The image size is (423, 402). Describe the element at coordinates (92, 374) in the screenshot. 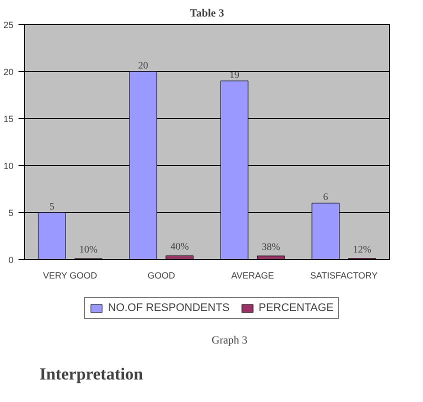

I see `text: Interpretation` at that location.